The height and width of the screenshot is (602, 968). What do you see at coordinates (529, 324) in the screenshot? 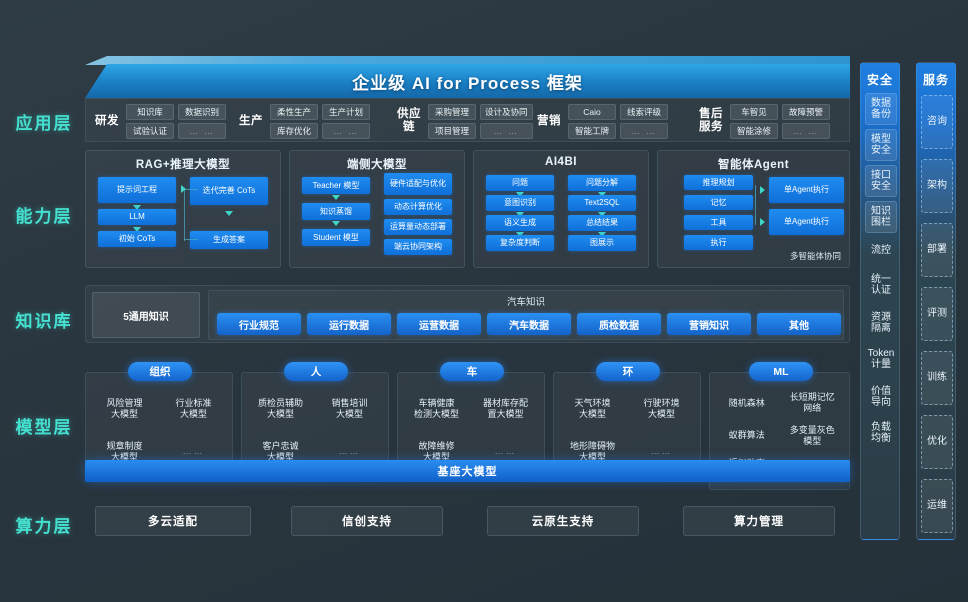
I see `knowledge-pill-3: 汽车数据` at bounding box center [529, 324].